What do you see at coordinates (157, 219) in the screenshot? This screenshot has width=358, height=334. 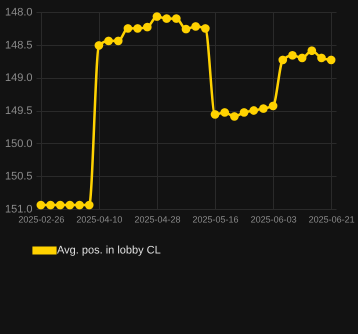 I see `x-tick-label: 2025-04-28` at bounding box center [157, 219].